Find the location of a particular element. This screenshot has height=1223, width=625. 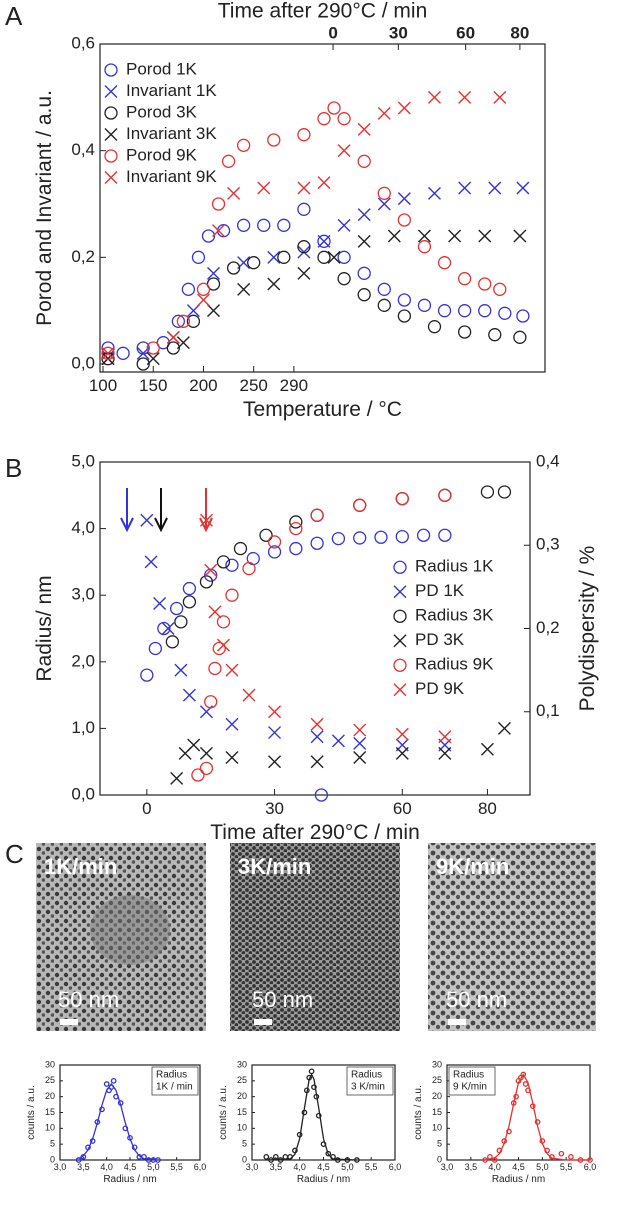

x-tick-label: 250 is located at coordinates (254, 385).